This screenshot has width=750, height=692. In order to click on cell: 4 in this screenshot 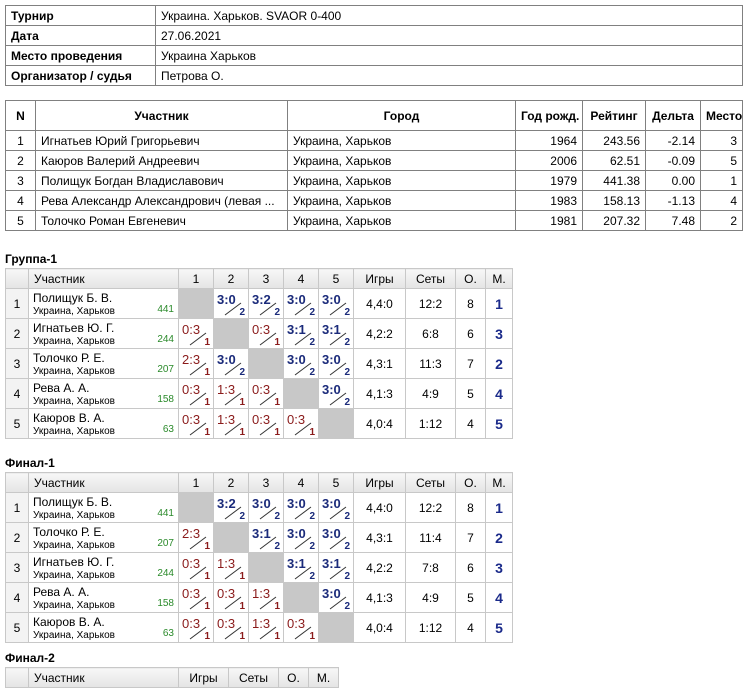, I will do `click(20, 200)`.